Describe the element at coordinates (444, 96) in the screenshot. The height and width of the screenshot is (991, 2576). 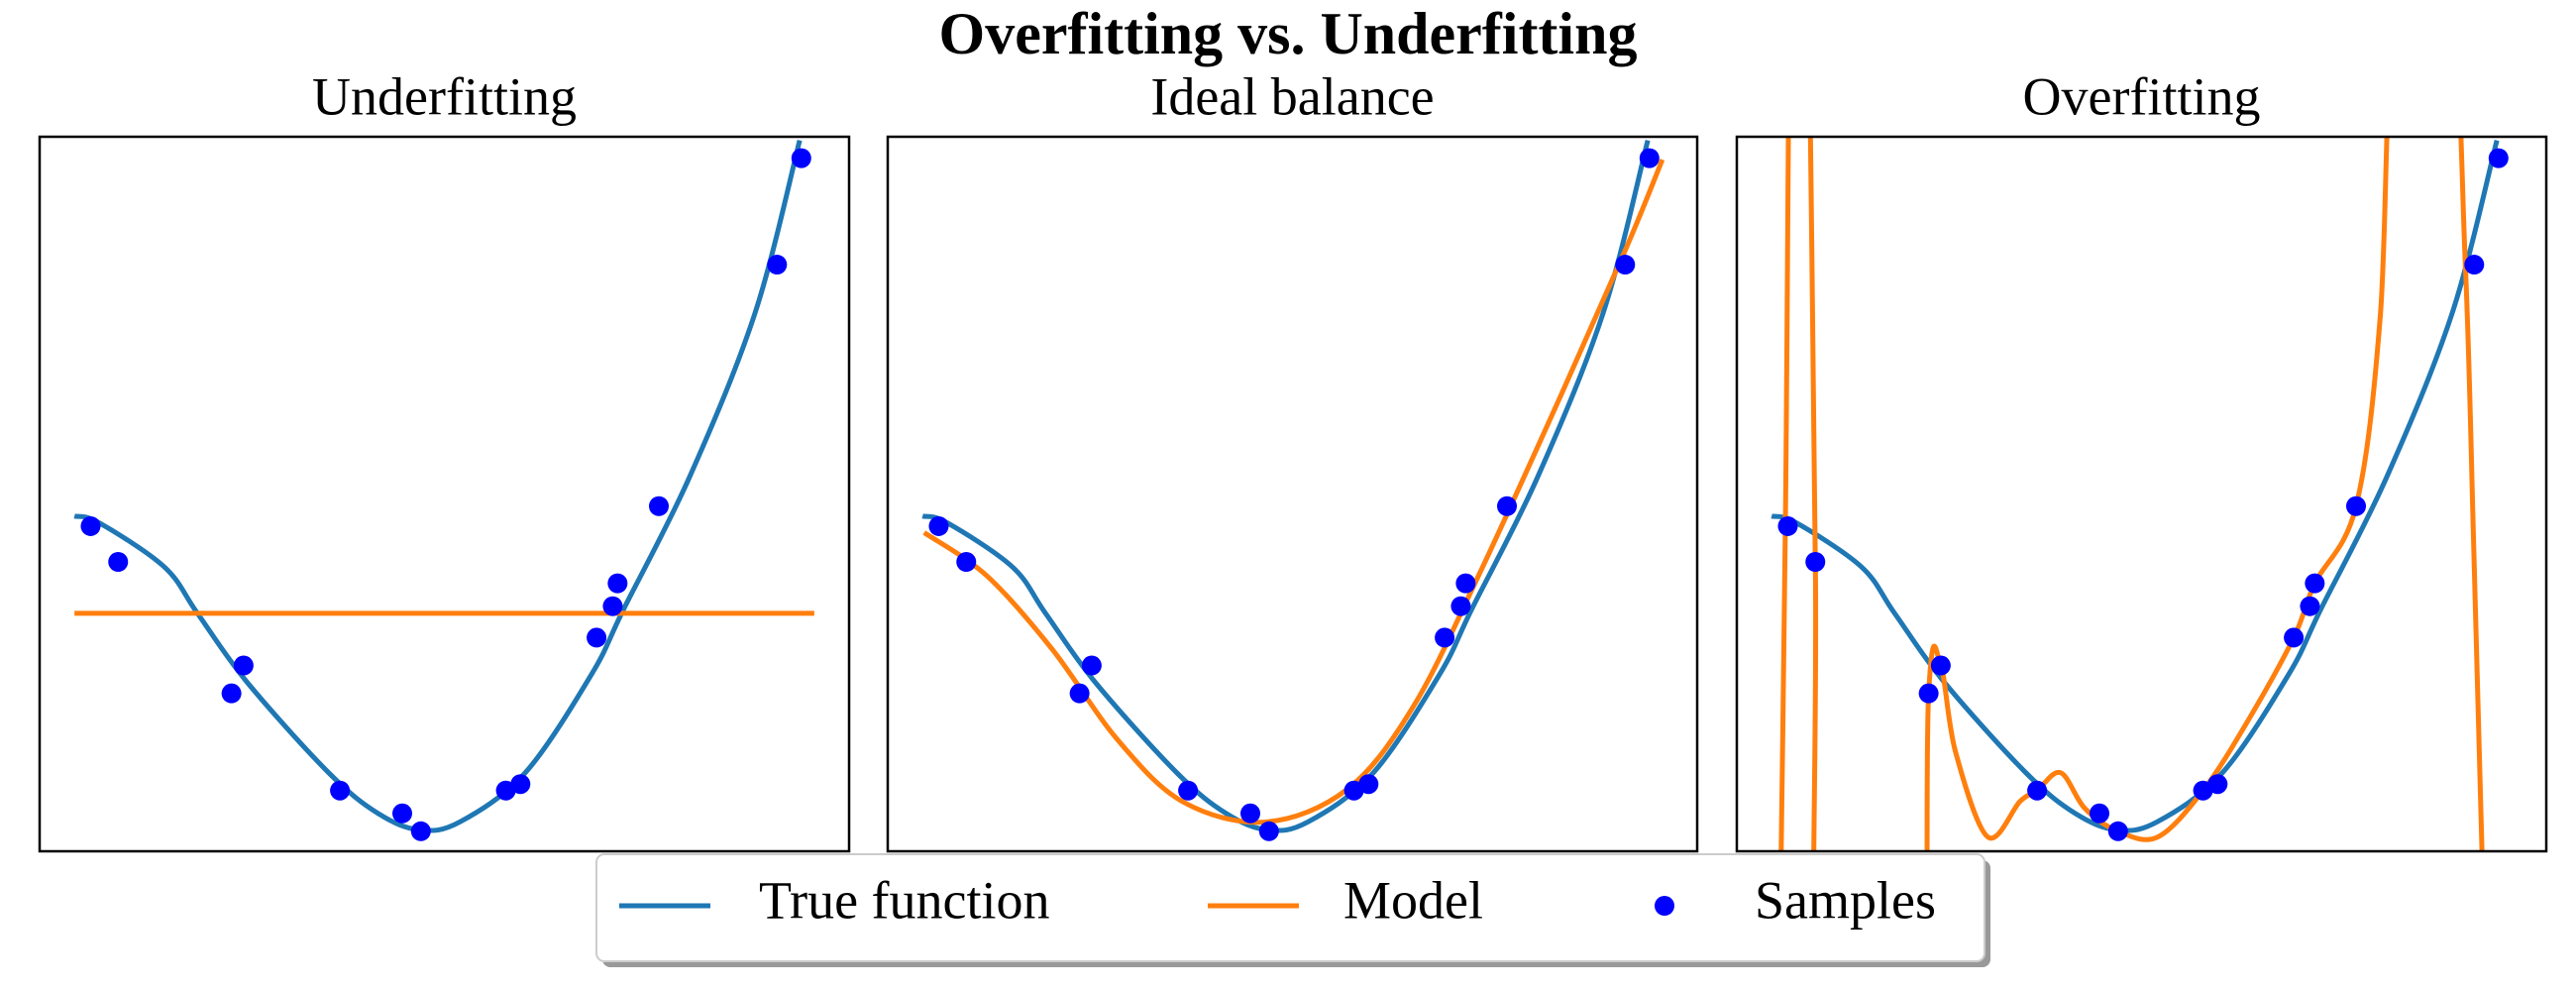
I see `subplot-title: Underfitting` at that location.